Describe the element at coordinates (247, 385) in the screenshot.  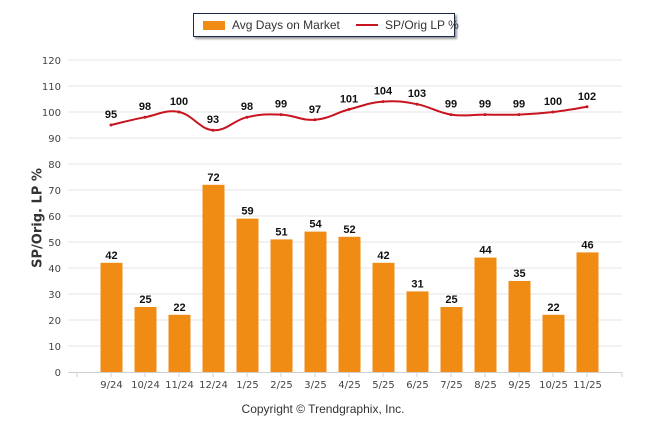
I see `x-tick-label: 1/25` at that location.